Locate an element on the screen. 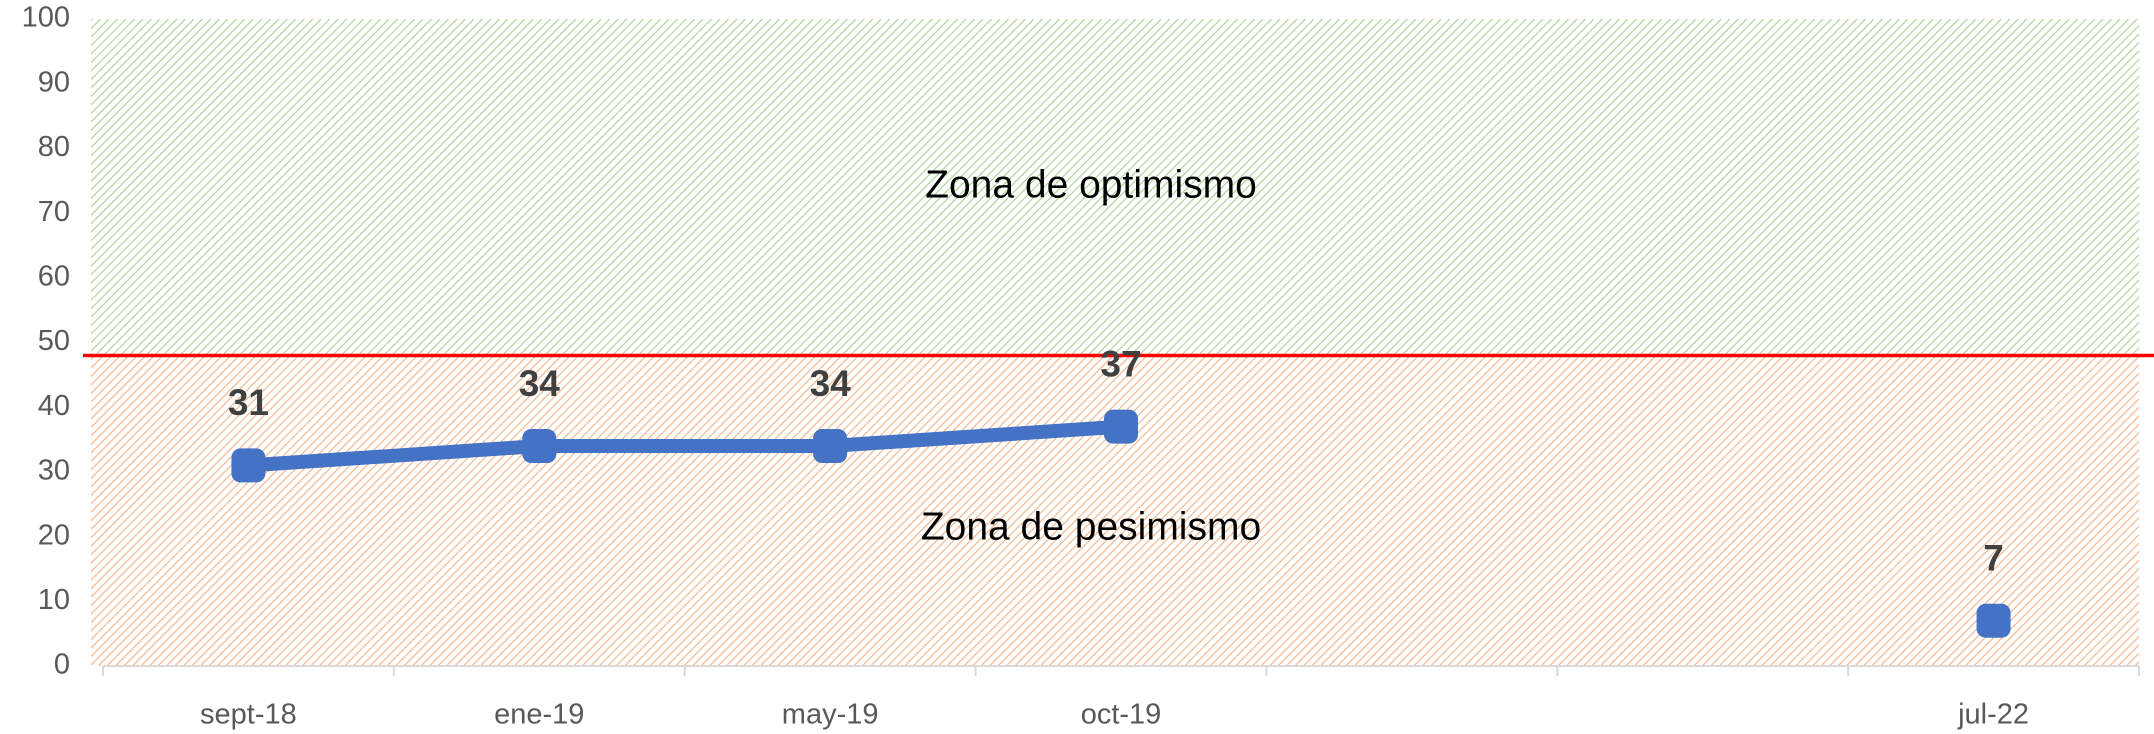 The image size is (2154, 734). y-tick-label: 0 is located at coordinates (62, 665).